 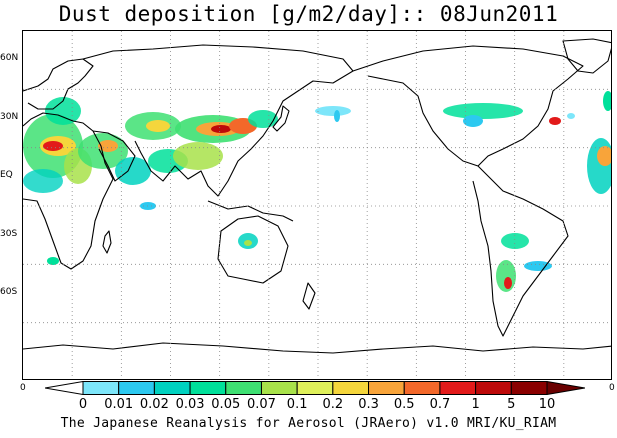 I want to click on lon-label-left: 0, so click(x=23, y=388).